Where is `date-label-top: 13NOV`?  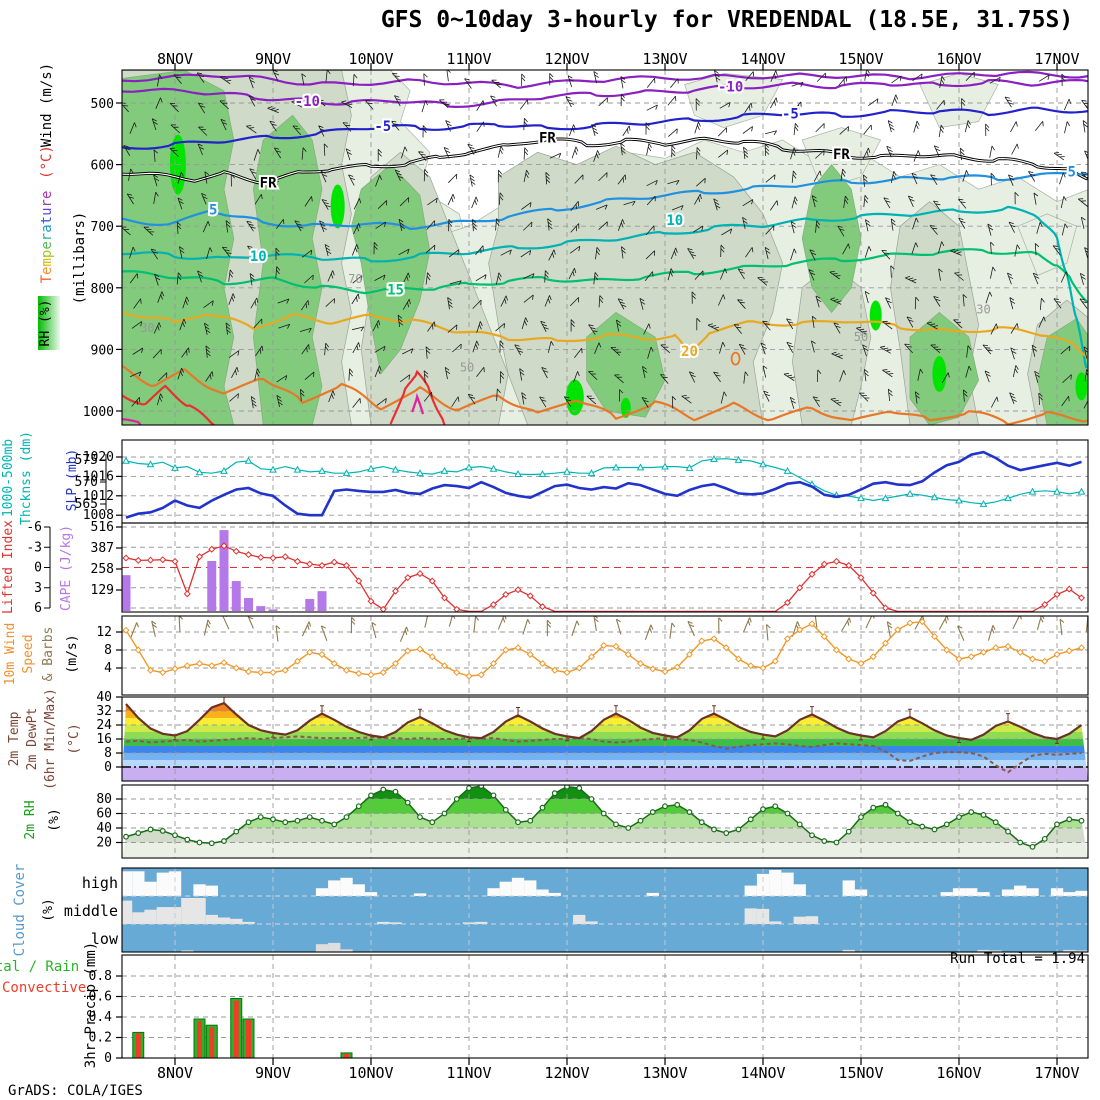 date-label-top: 13NOV is located at coordinates (664, 59).